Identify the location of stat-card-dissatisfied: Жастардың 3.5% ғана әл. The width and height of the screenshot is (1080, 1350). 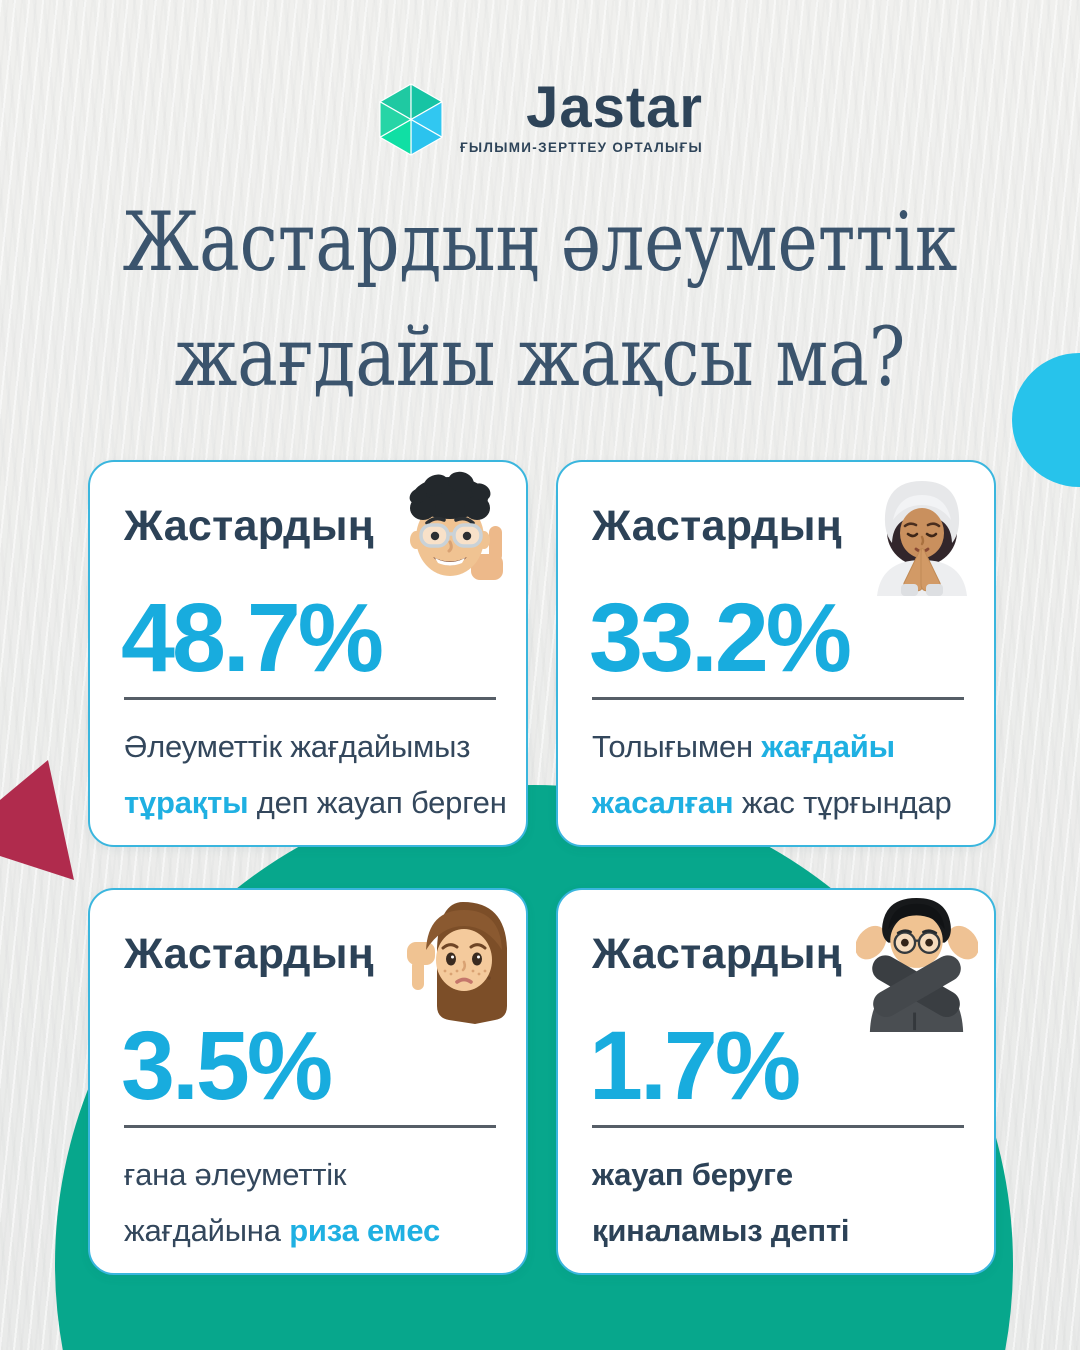
(308, 1081).